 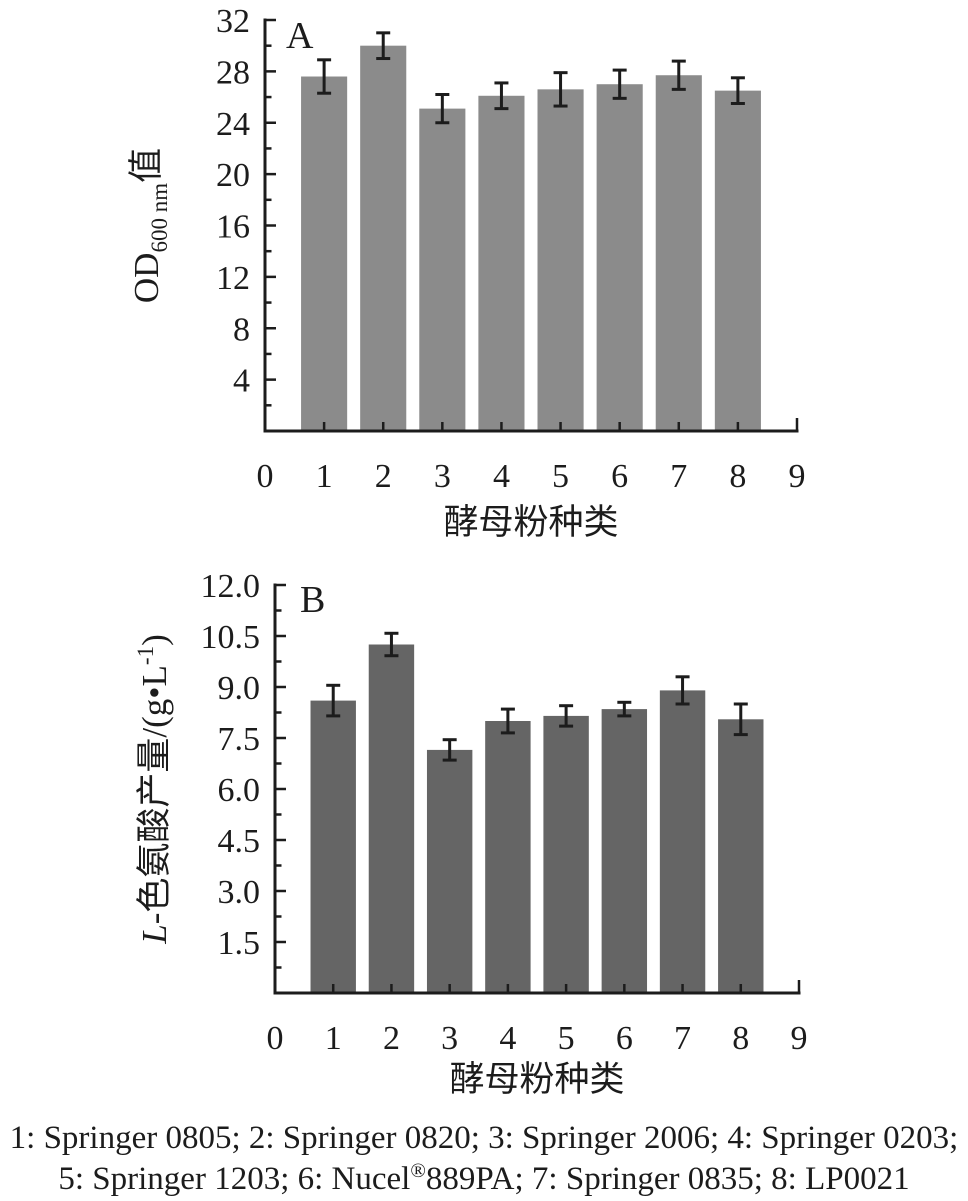 I want to click on y-tick-label: 10.5, so click(x=231, y=637).